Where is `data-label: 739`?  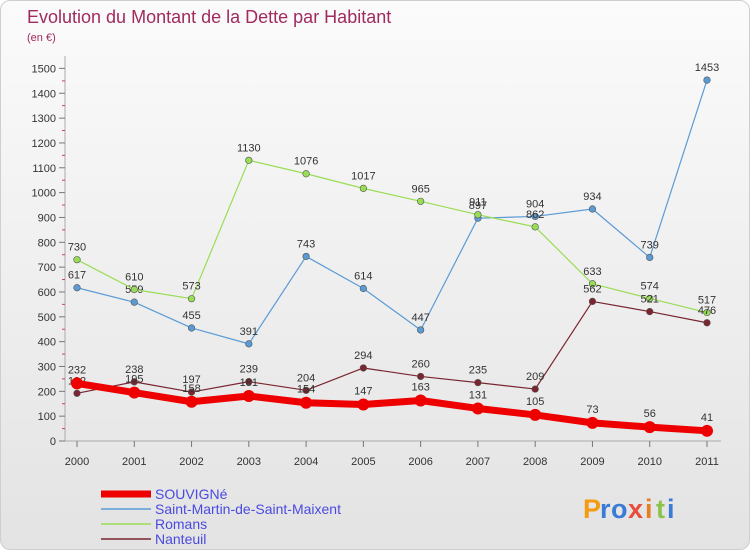 data-label: 739 is located at coordinates (650, 245).